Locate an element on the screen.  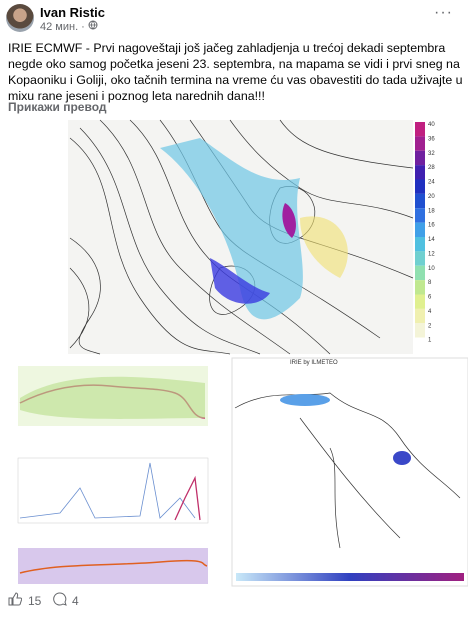
post-time: 42 мин. · is located at coordinates (69, 26).